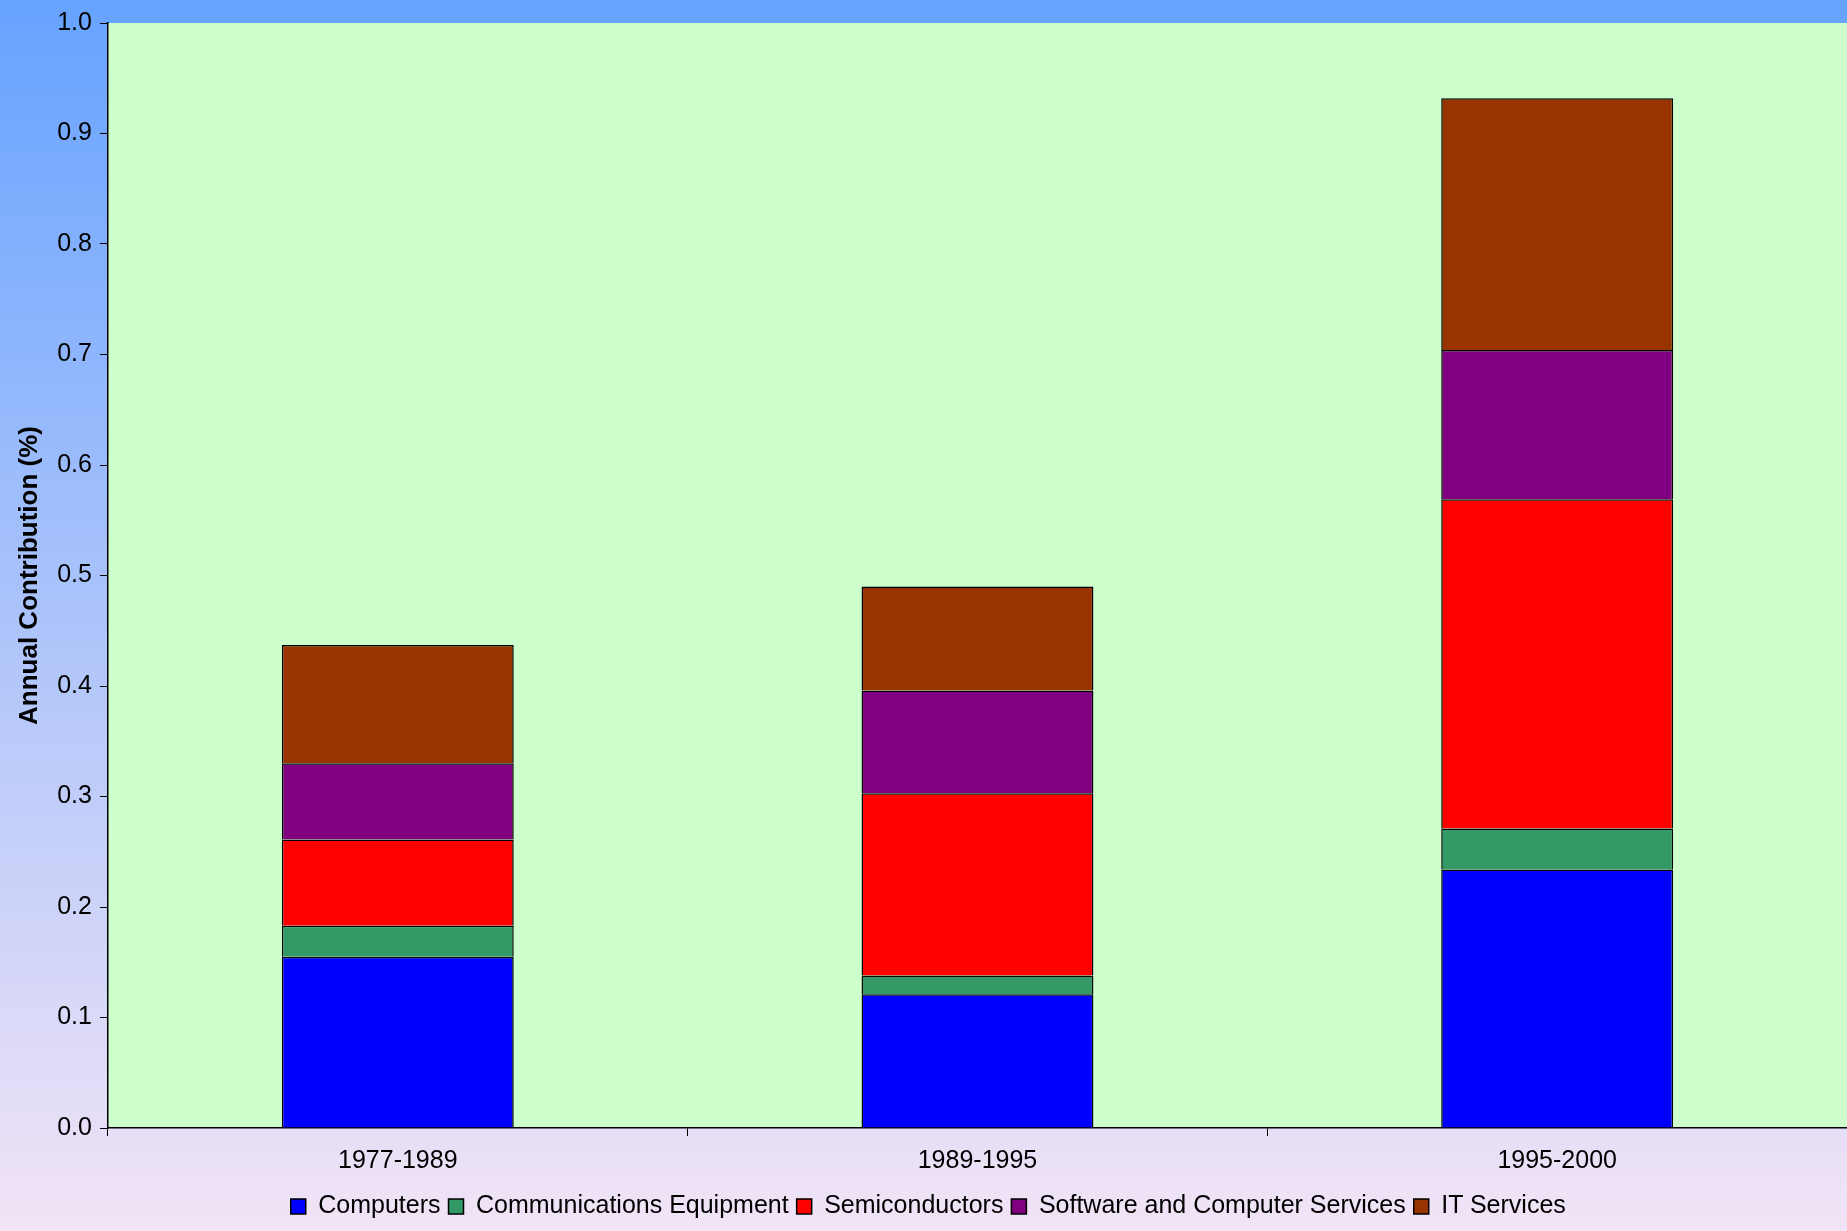  I want to click on x-tick-label: 1995-2000, so click(1557, 1158).